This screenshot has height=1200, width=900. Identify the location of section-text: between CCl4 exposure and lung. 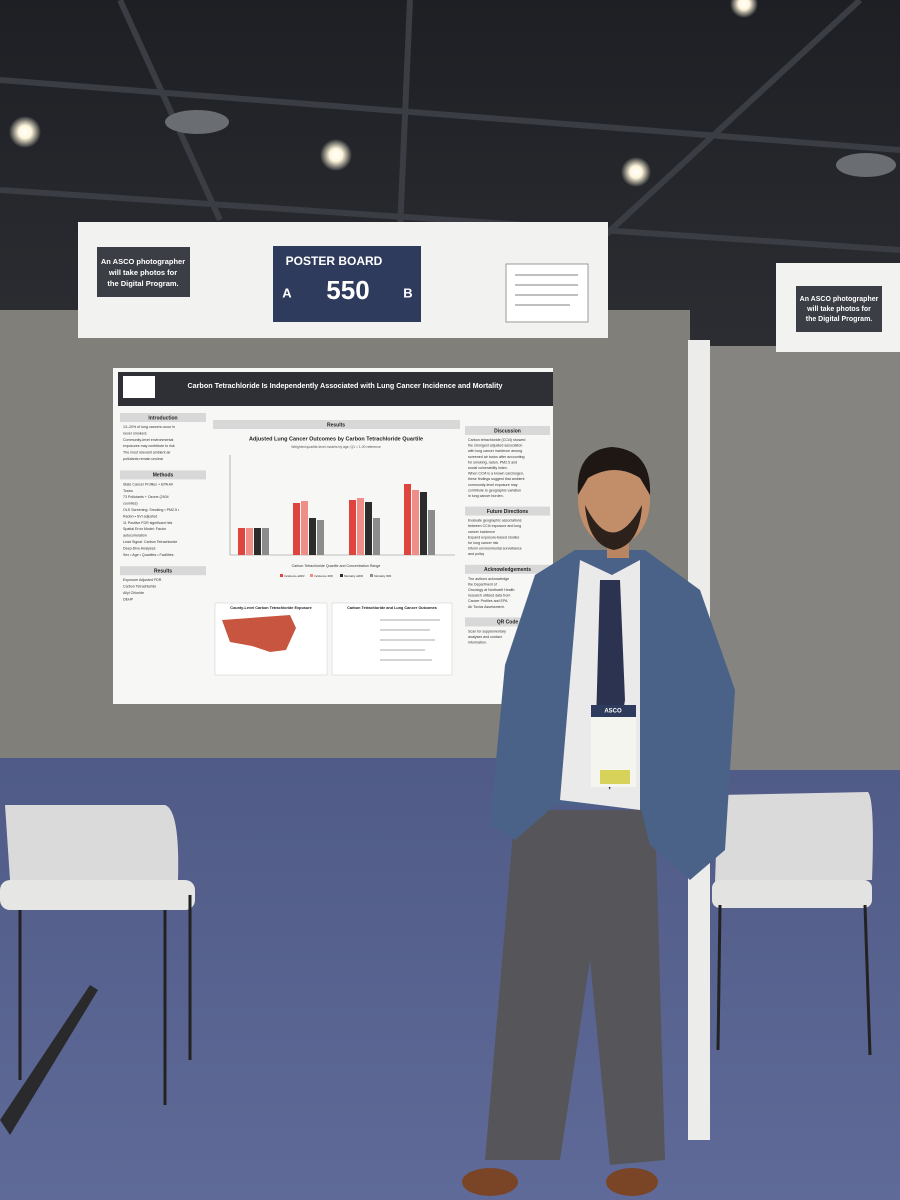
(494, 526).